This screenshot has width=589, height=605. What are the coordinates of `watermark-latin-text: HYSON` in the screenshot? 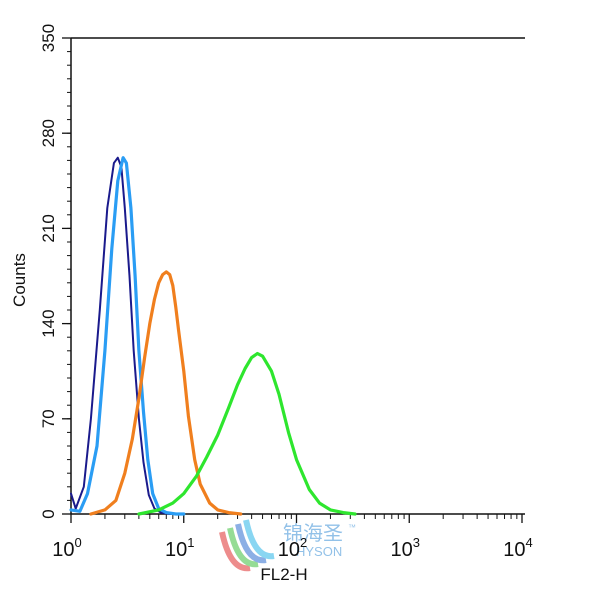 It's located at (319, 551).